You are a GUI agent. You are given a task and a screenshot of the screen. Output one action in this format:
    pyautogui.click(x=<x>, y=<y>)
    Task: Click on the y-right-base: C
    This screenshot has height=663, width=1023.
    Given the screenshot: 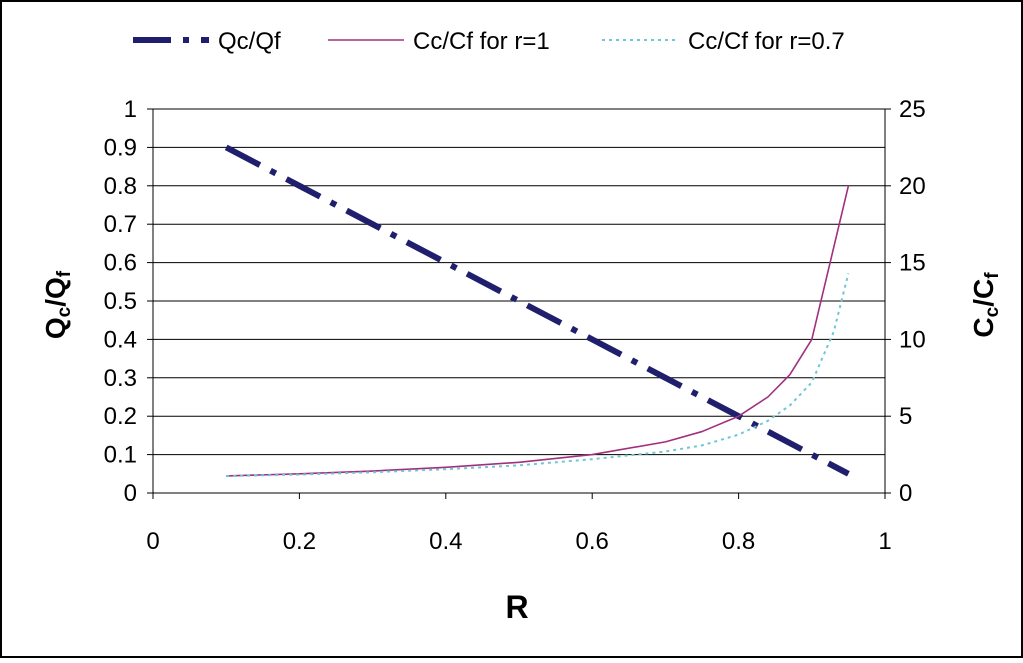 What is the action you would take?
    pyautogui.click(x=983, y=327)
    